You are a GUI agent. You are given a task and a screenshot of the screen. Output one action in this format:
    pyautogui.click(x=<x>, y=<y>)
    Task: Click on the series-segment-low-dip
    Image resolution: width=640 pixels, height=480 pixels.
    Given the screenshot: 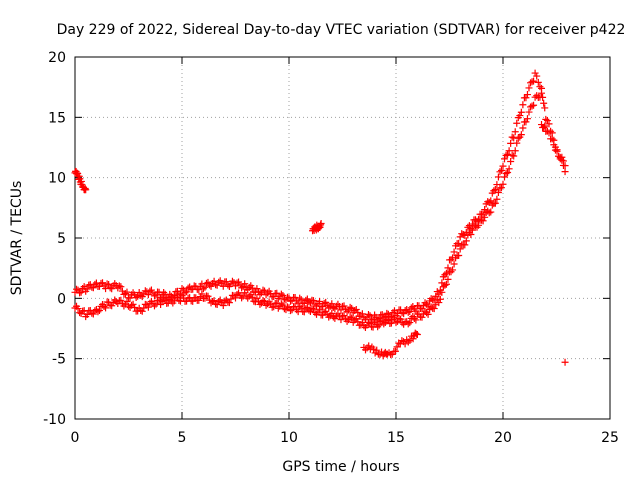 What is the action you would take?
    pyautogui.click(x=390, y=344)
    